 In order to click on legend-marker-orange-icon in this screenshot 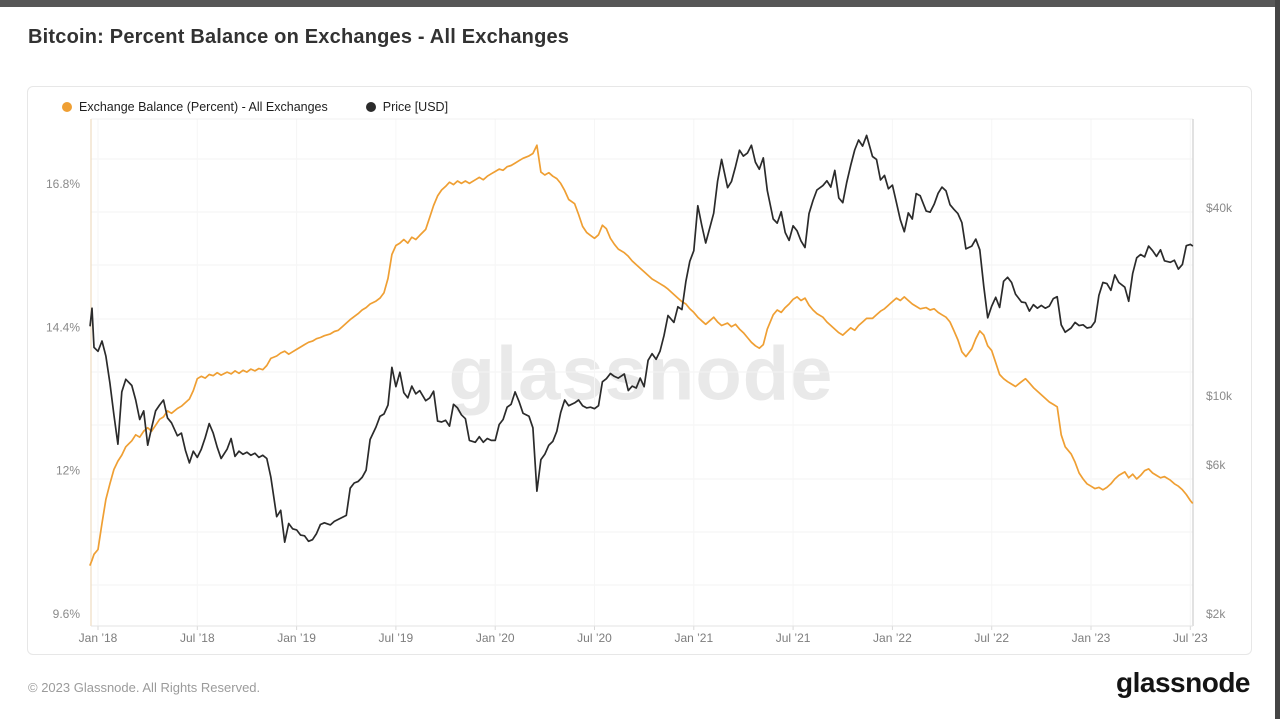, I will do `click(67, 107)`.